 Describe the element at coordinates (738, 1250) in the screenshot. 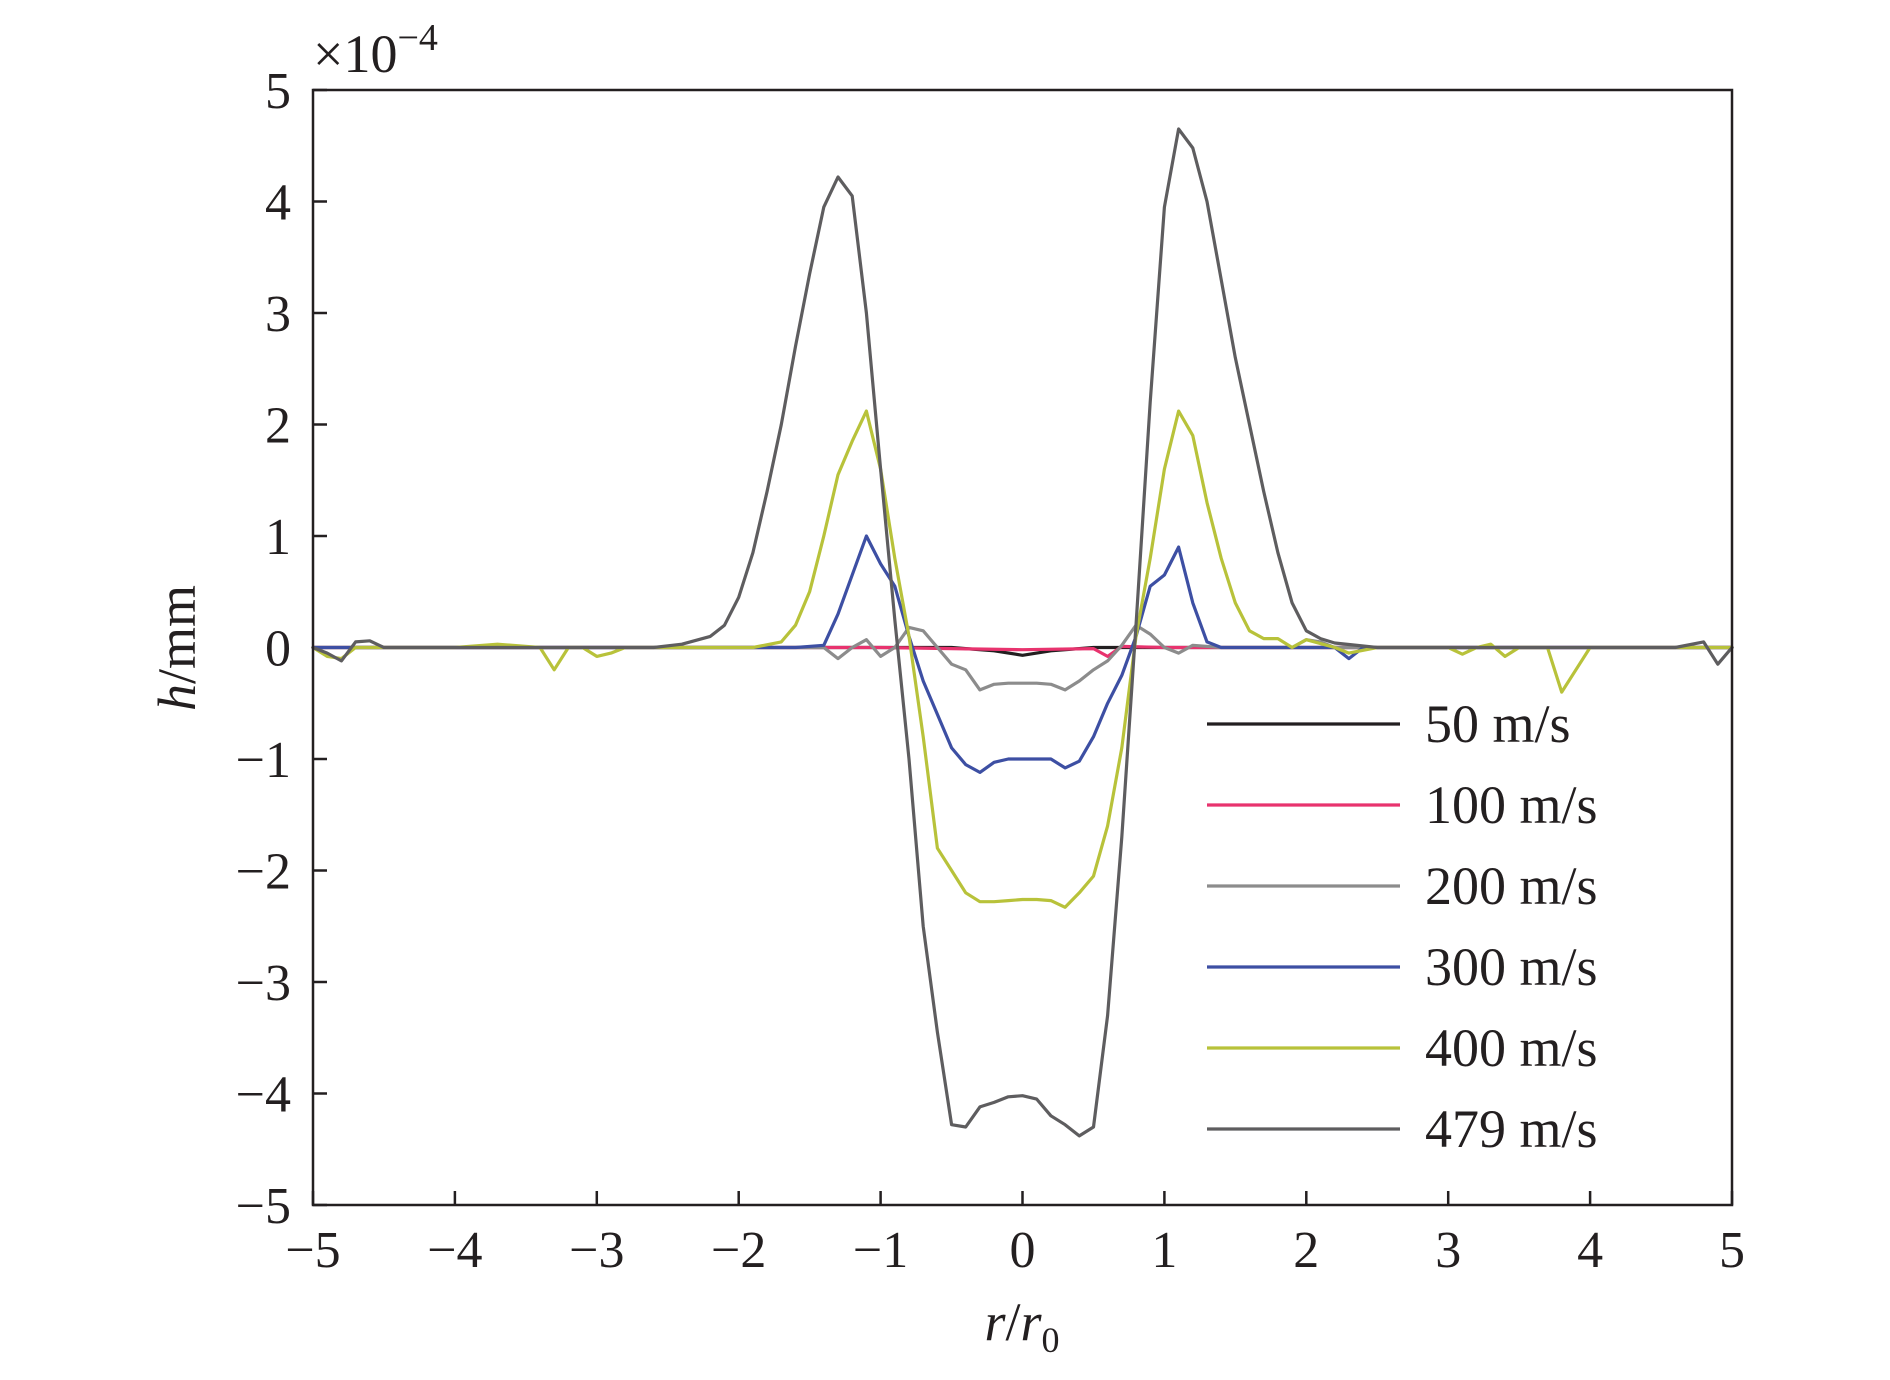

I see `x-tick-label: −2` at that location.